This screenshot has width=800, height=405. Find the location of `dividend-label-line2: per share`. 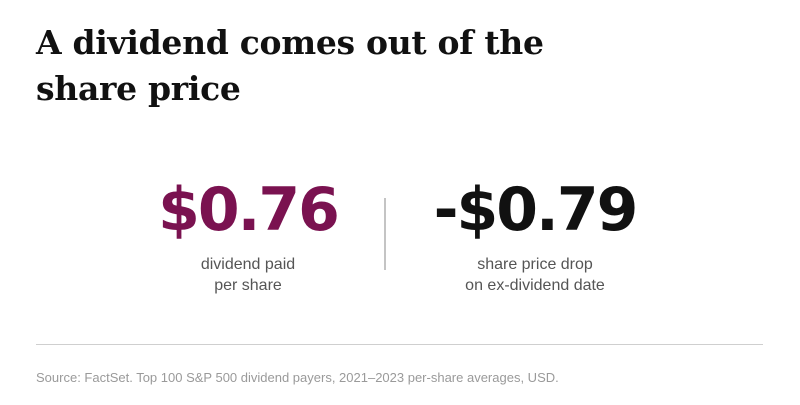

dividend-label-line2: per share is located at coordinates (248, 285).